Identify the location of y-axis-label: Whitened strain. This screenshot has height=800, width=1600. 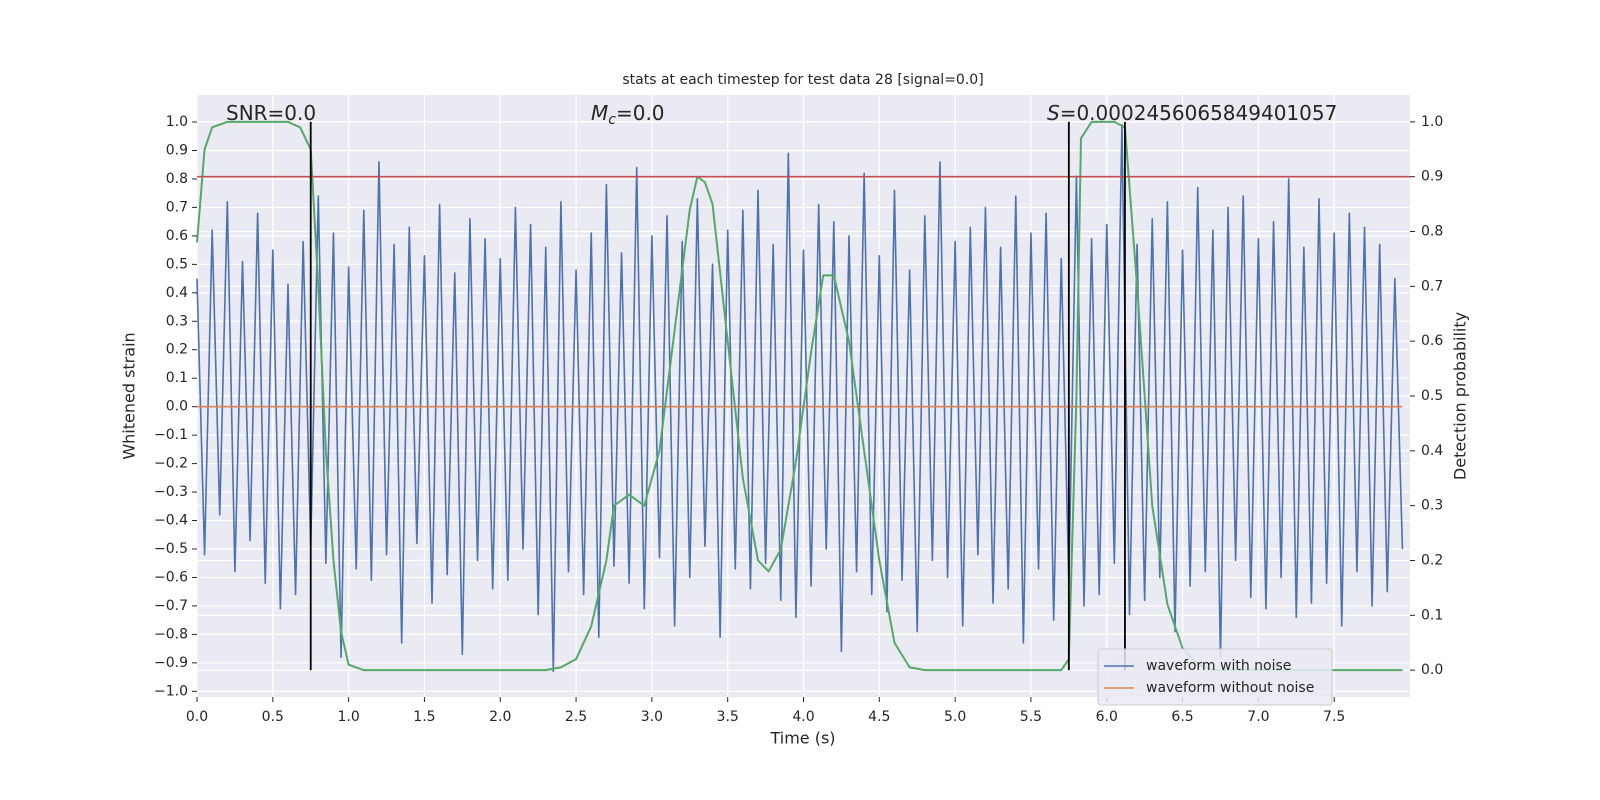
(129, 395).